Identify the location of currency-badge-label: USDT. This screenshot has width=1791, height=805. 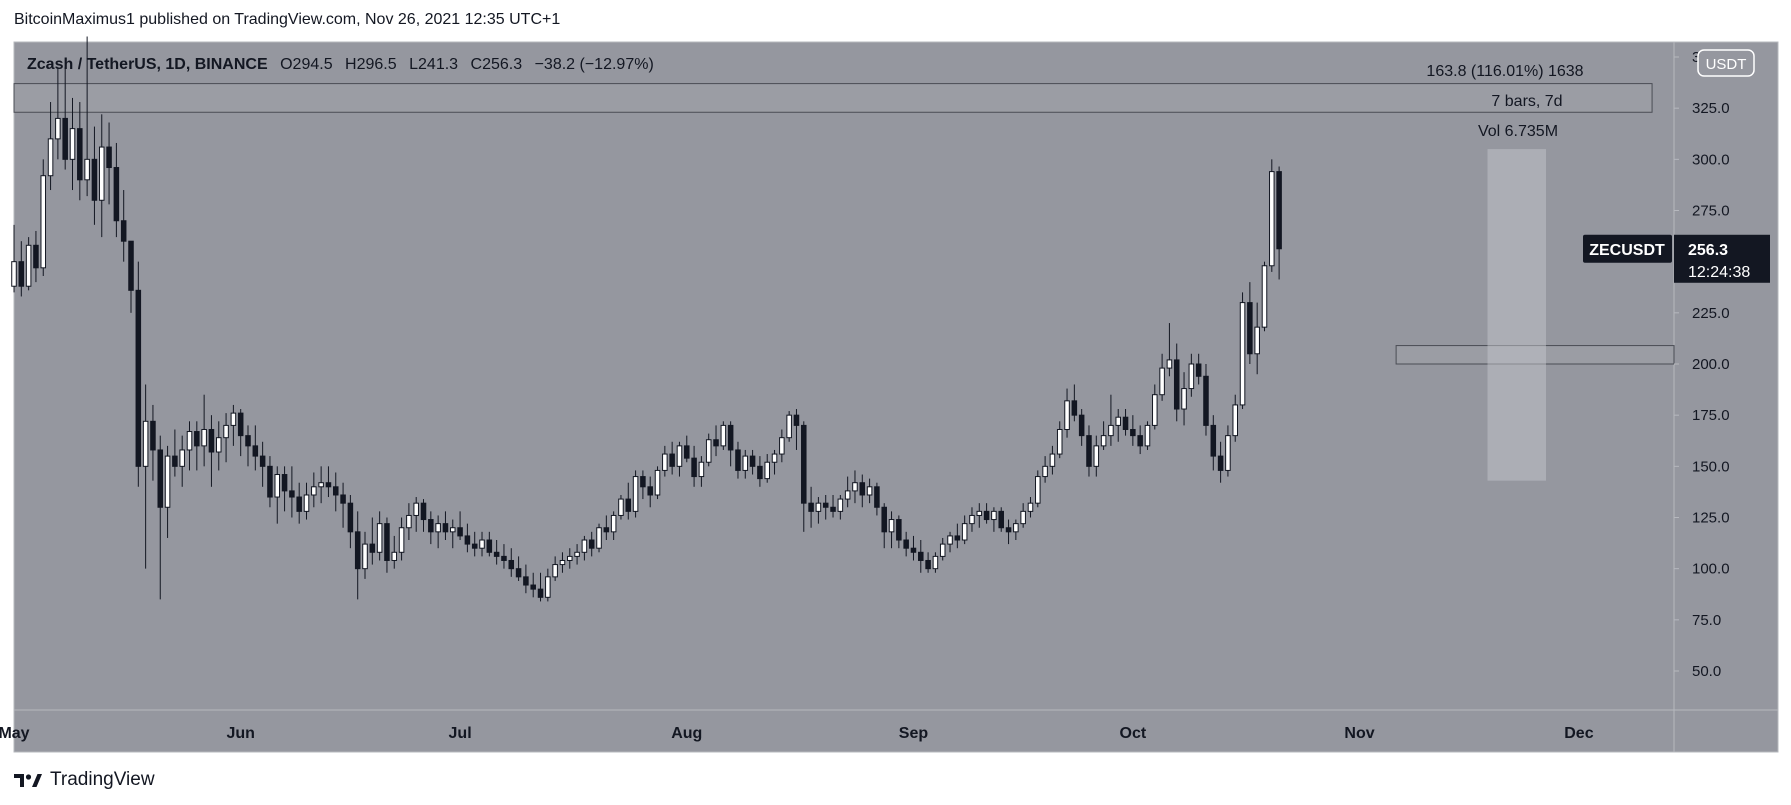
(1726, 64).